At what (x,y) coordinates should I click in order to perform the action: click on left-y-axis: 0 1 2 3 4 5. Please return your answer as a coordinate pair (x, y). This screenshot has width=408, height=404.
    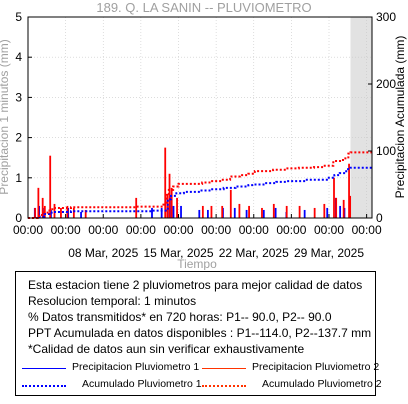
    Looking at the image, I should click on (23, 117).